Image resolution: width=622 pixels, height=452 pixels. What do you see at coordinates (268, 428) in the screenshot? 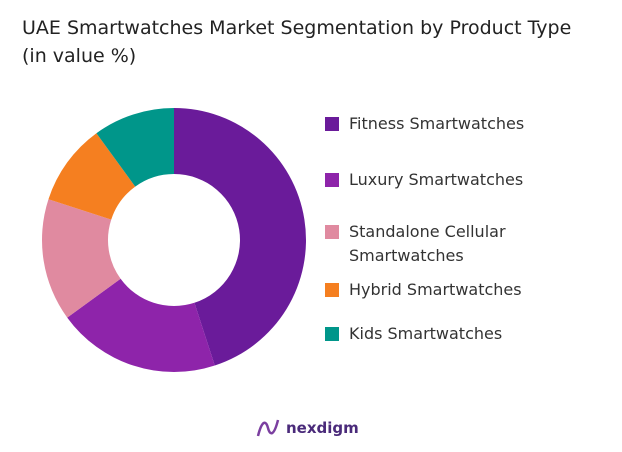
I see `nexdigm-logo-icon` at bounding box center [268, 428].